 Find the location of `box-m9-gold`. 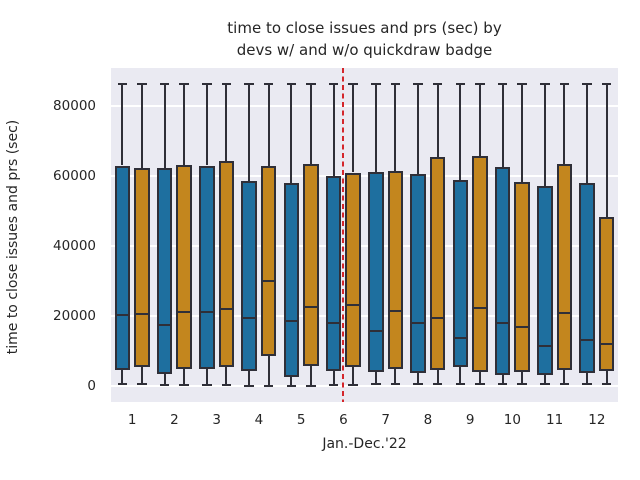

box-m9-gold is located at coordinates (480, 264).